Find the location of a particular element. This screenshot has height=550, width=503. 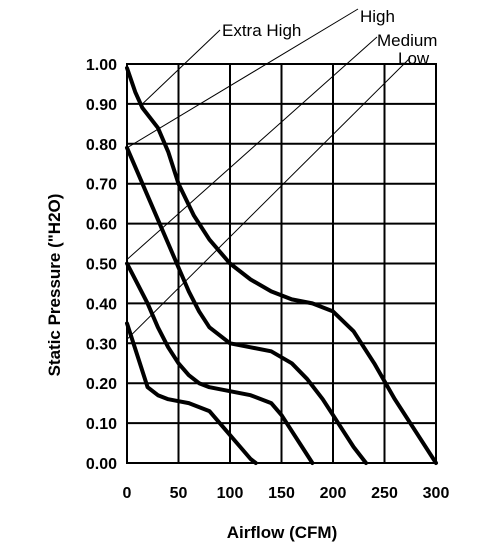

y-tick-label: 0.40 is located at coordinates (101, 304).